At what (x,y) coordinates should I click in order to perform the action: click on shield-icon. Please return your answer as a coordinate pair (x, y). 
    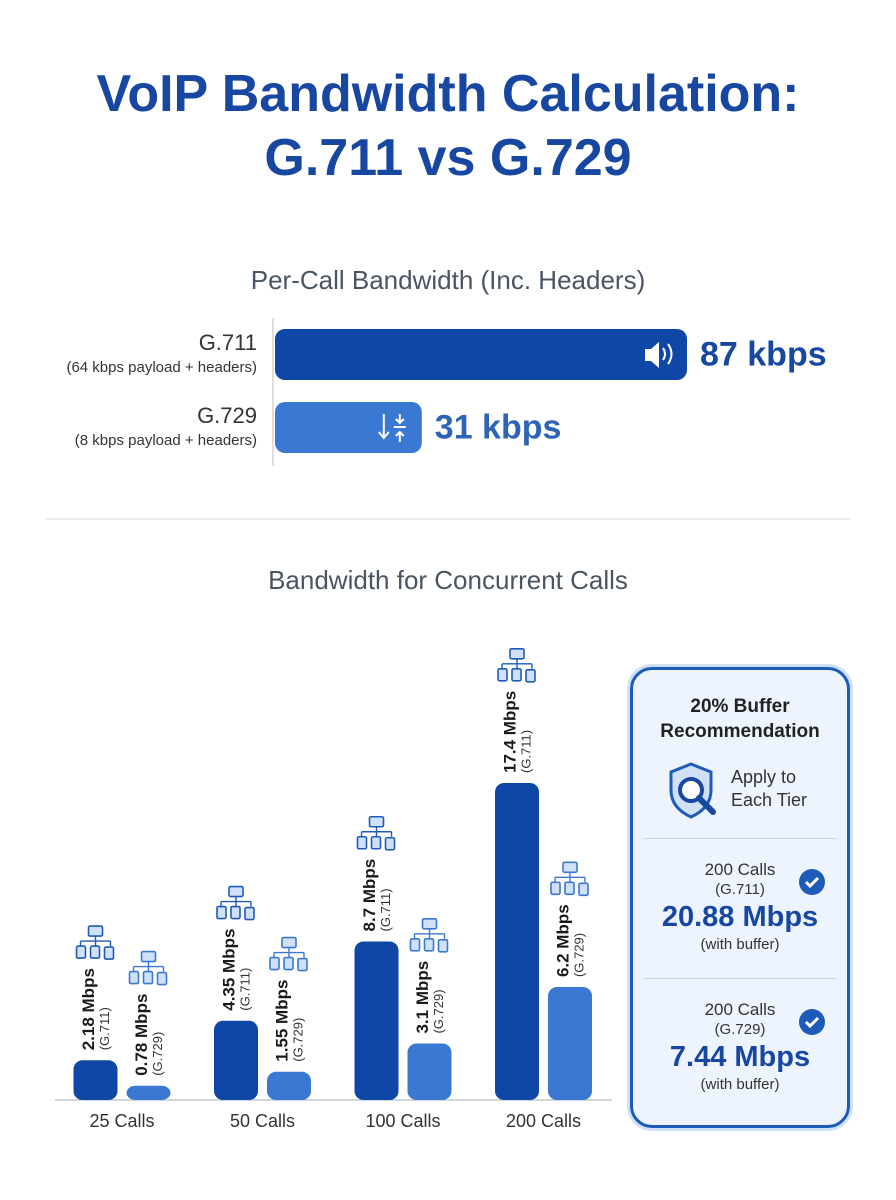
    Looking at the image, I should click on (692, 790).